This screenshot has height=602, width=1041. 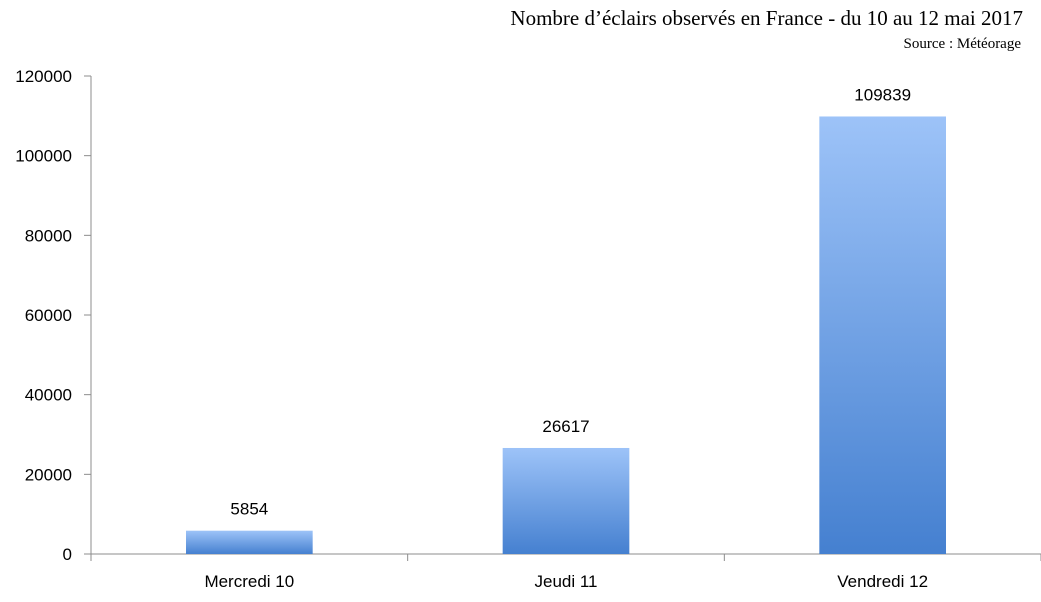 I want to click on y-tick-label: 100000, so click(x=43, y=156).